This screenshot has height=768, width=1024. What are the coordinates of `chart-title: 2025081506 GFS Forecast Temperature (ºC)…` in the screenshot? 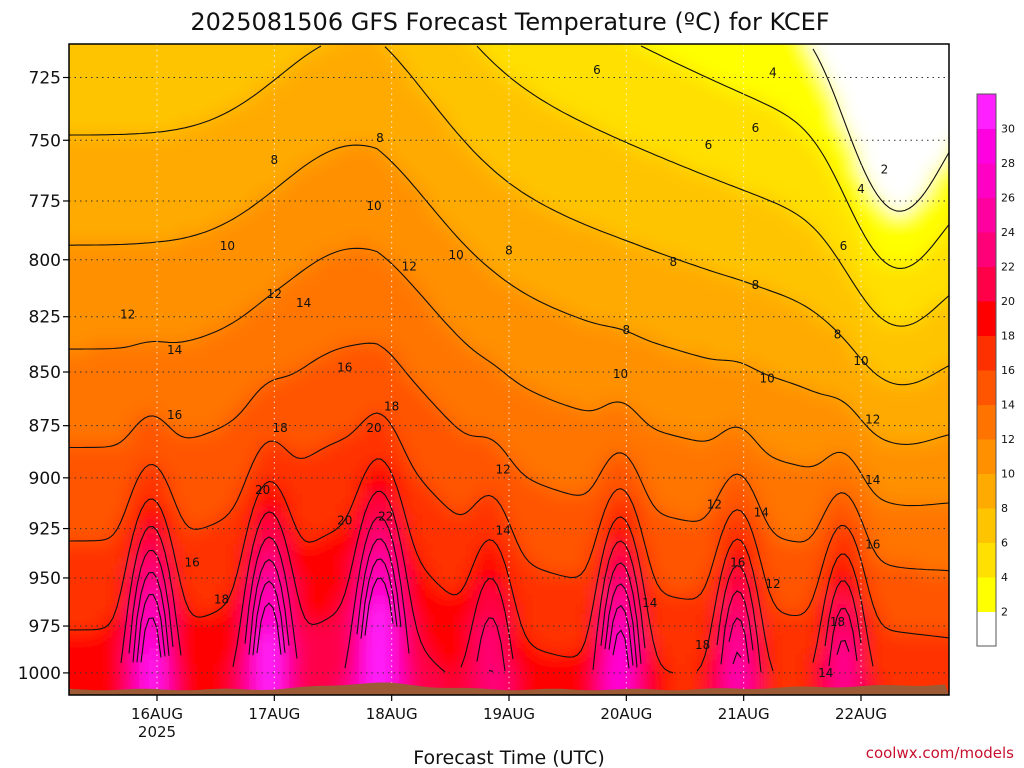 It's located at (509, 22).